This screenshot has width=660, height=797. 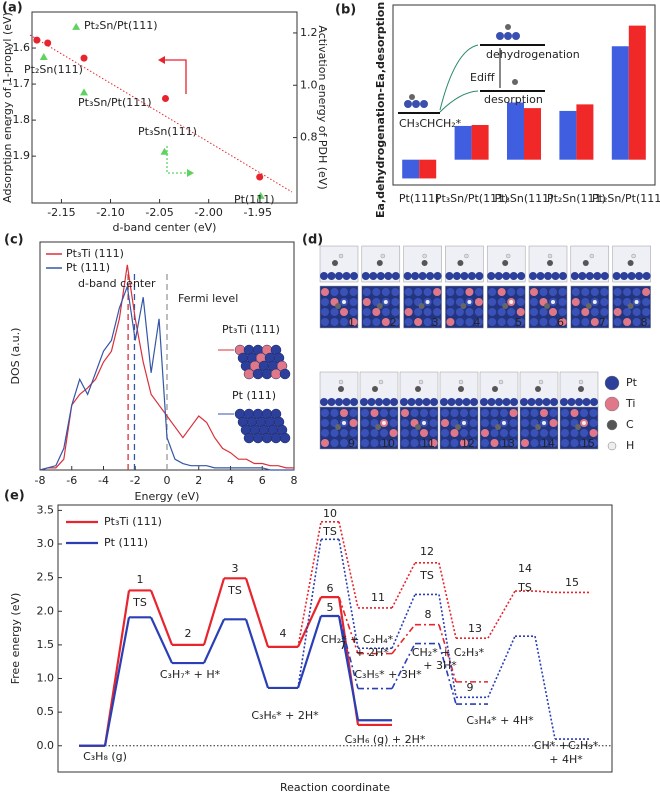 What do you see at coordinates (135, 480) in the screenshot?
I see `x-tick-label: -2` at bounding box center [135, 480].